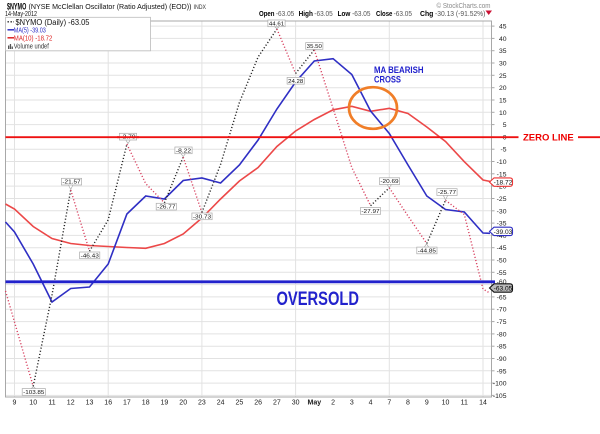 This screenshot has height=434, width=600. Describe the element at coordinates (165, 403) in the screenshot. I see `svg-text: 19` at that location.